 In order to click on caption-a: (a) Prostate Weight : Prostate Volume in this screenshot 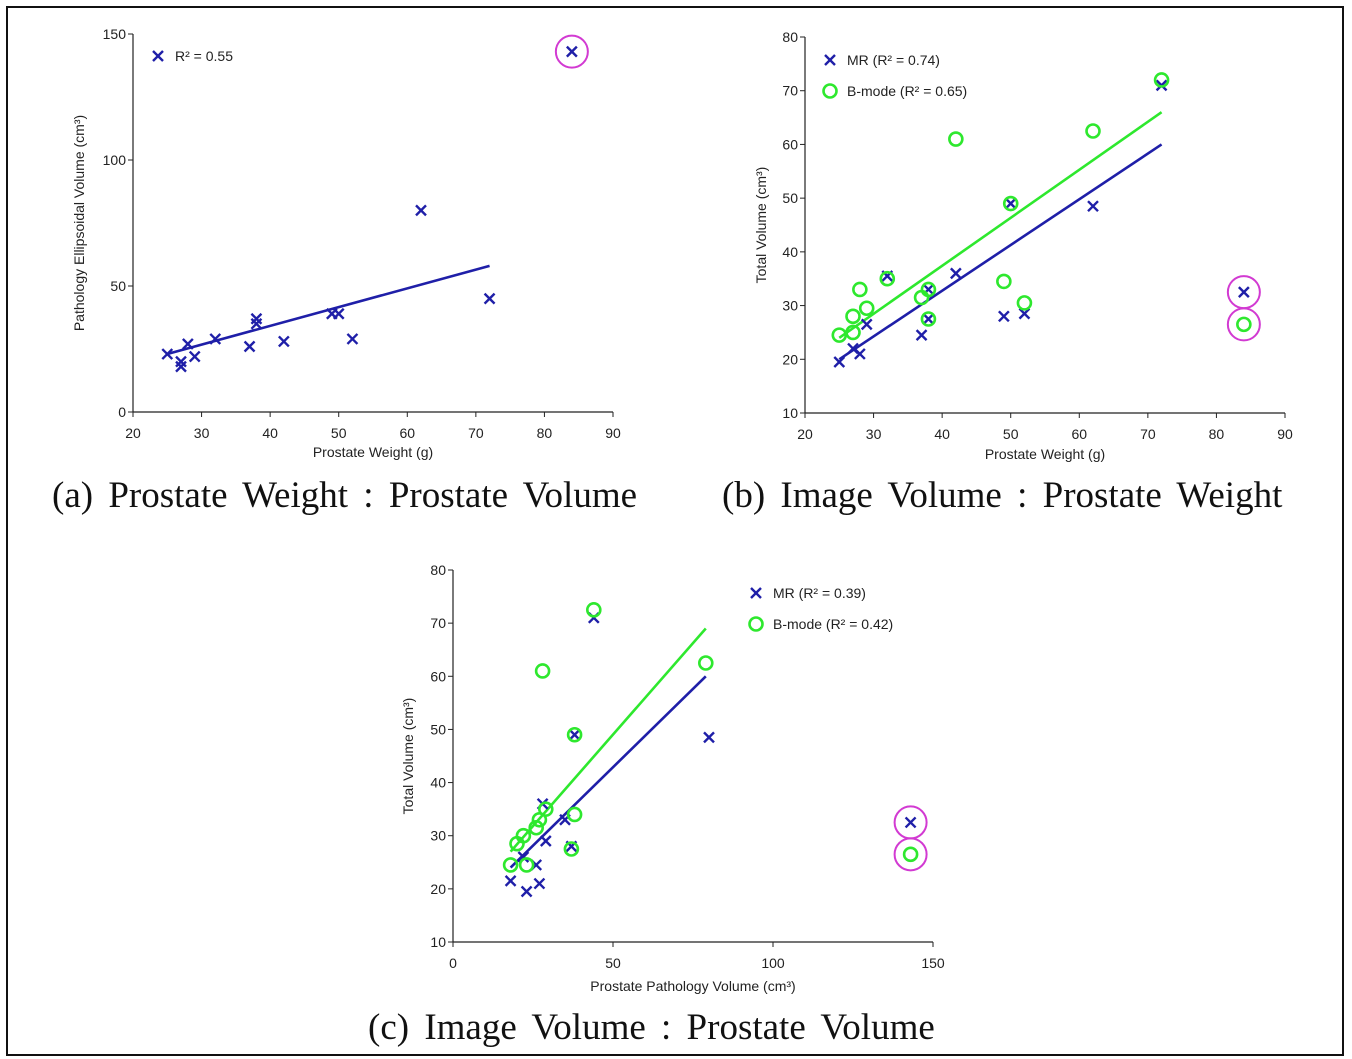, I will do `click(345, 495)`.